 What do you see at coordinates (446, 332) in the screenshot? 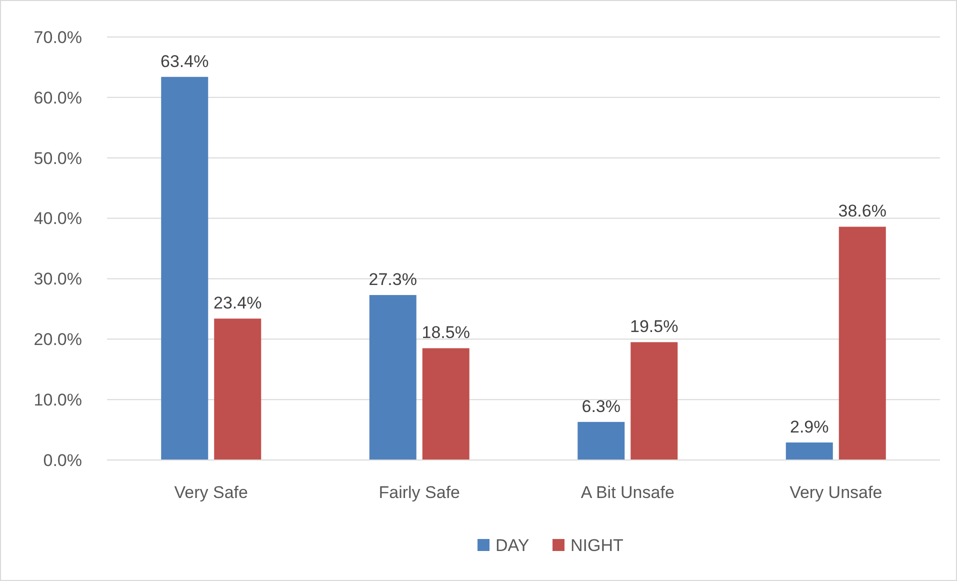
I see `data-label: 18.5%` at bounding box center [446, 332].